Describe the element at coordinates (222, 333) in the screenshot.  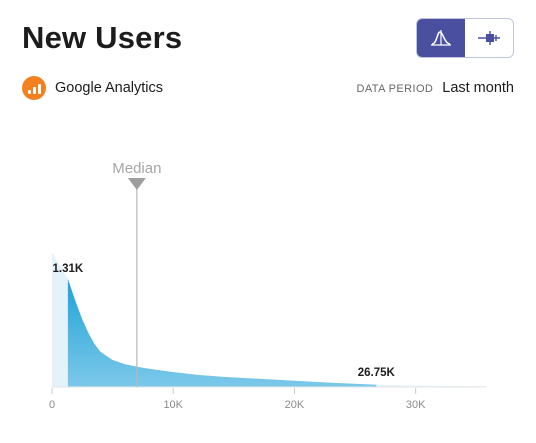
I see `distribution-area-range` at that location.